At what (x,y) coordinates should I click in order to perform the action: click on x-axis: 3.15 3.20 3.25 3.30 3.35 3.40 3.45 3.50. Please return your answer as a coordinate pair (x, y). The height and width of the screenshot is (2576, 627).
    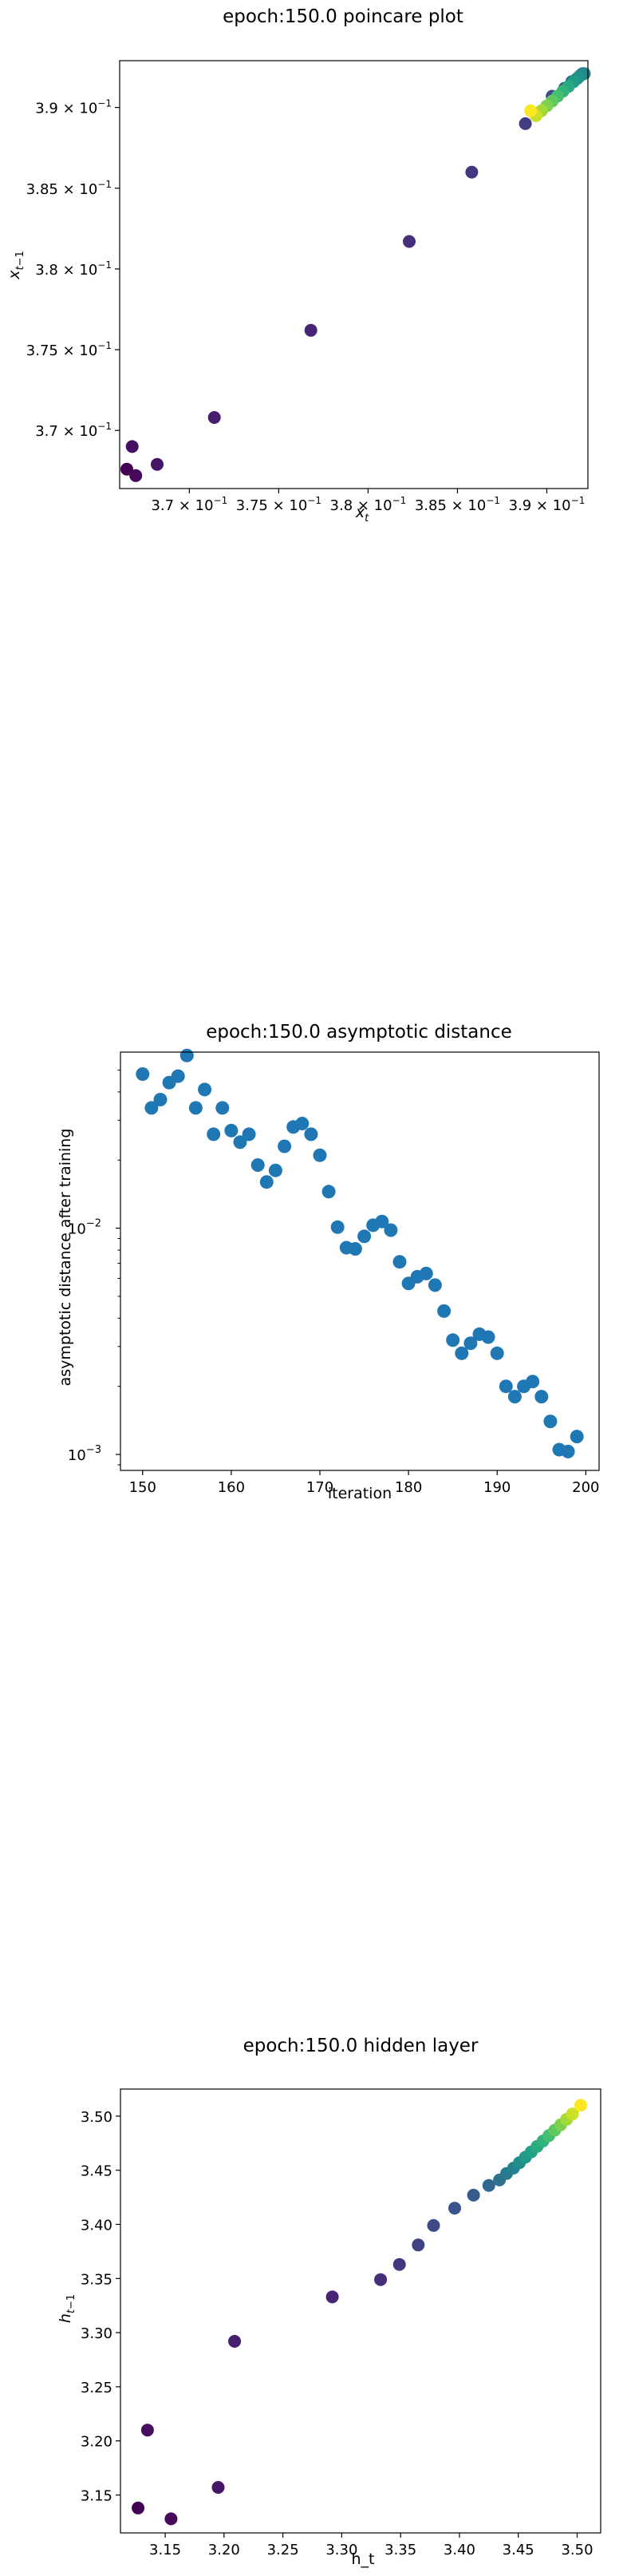
    Looking at the image, I should click on (371, 2545).